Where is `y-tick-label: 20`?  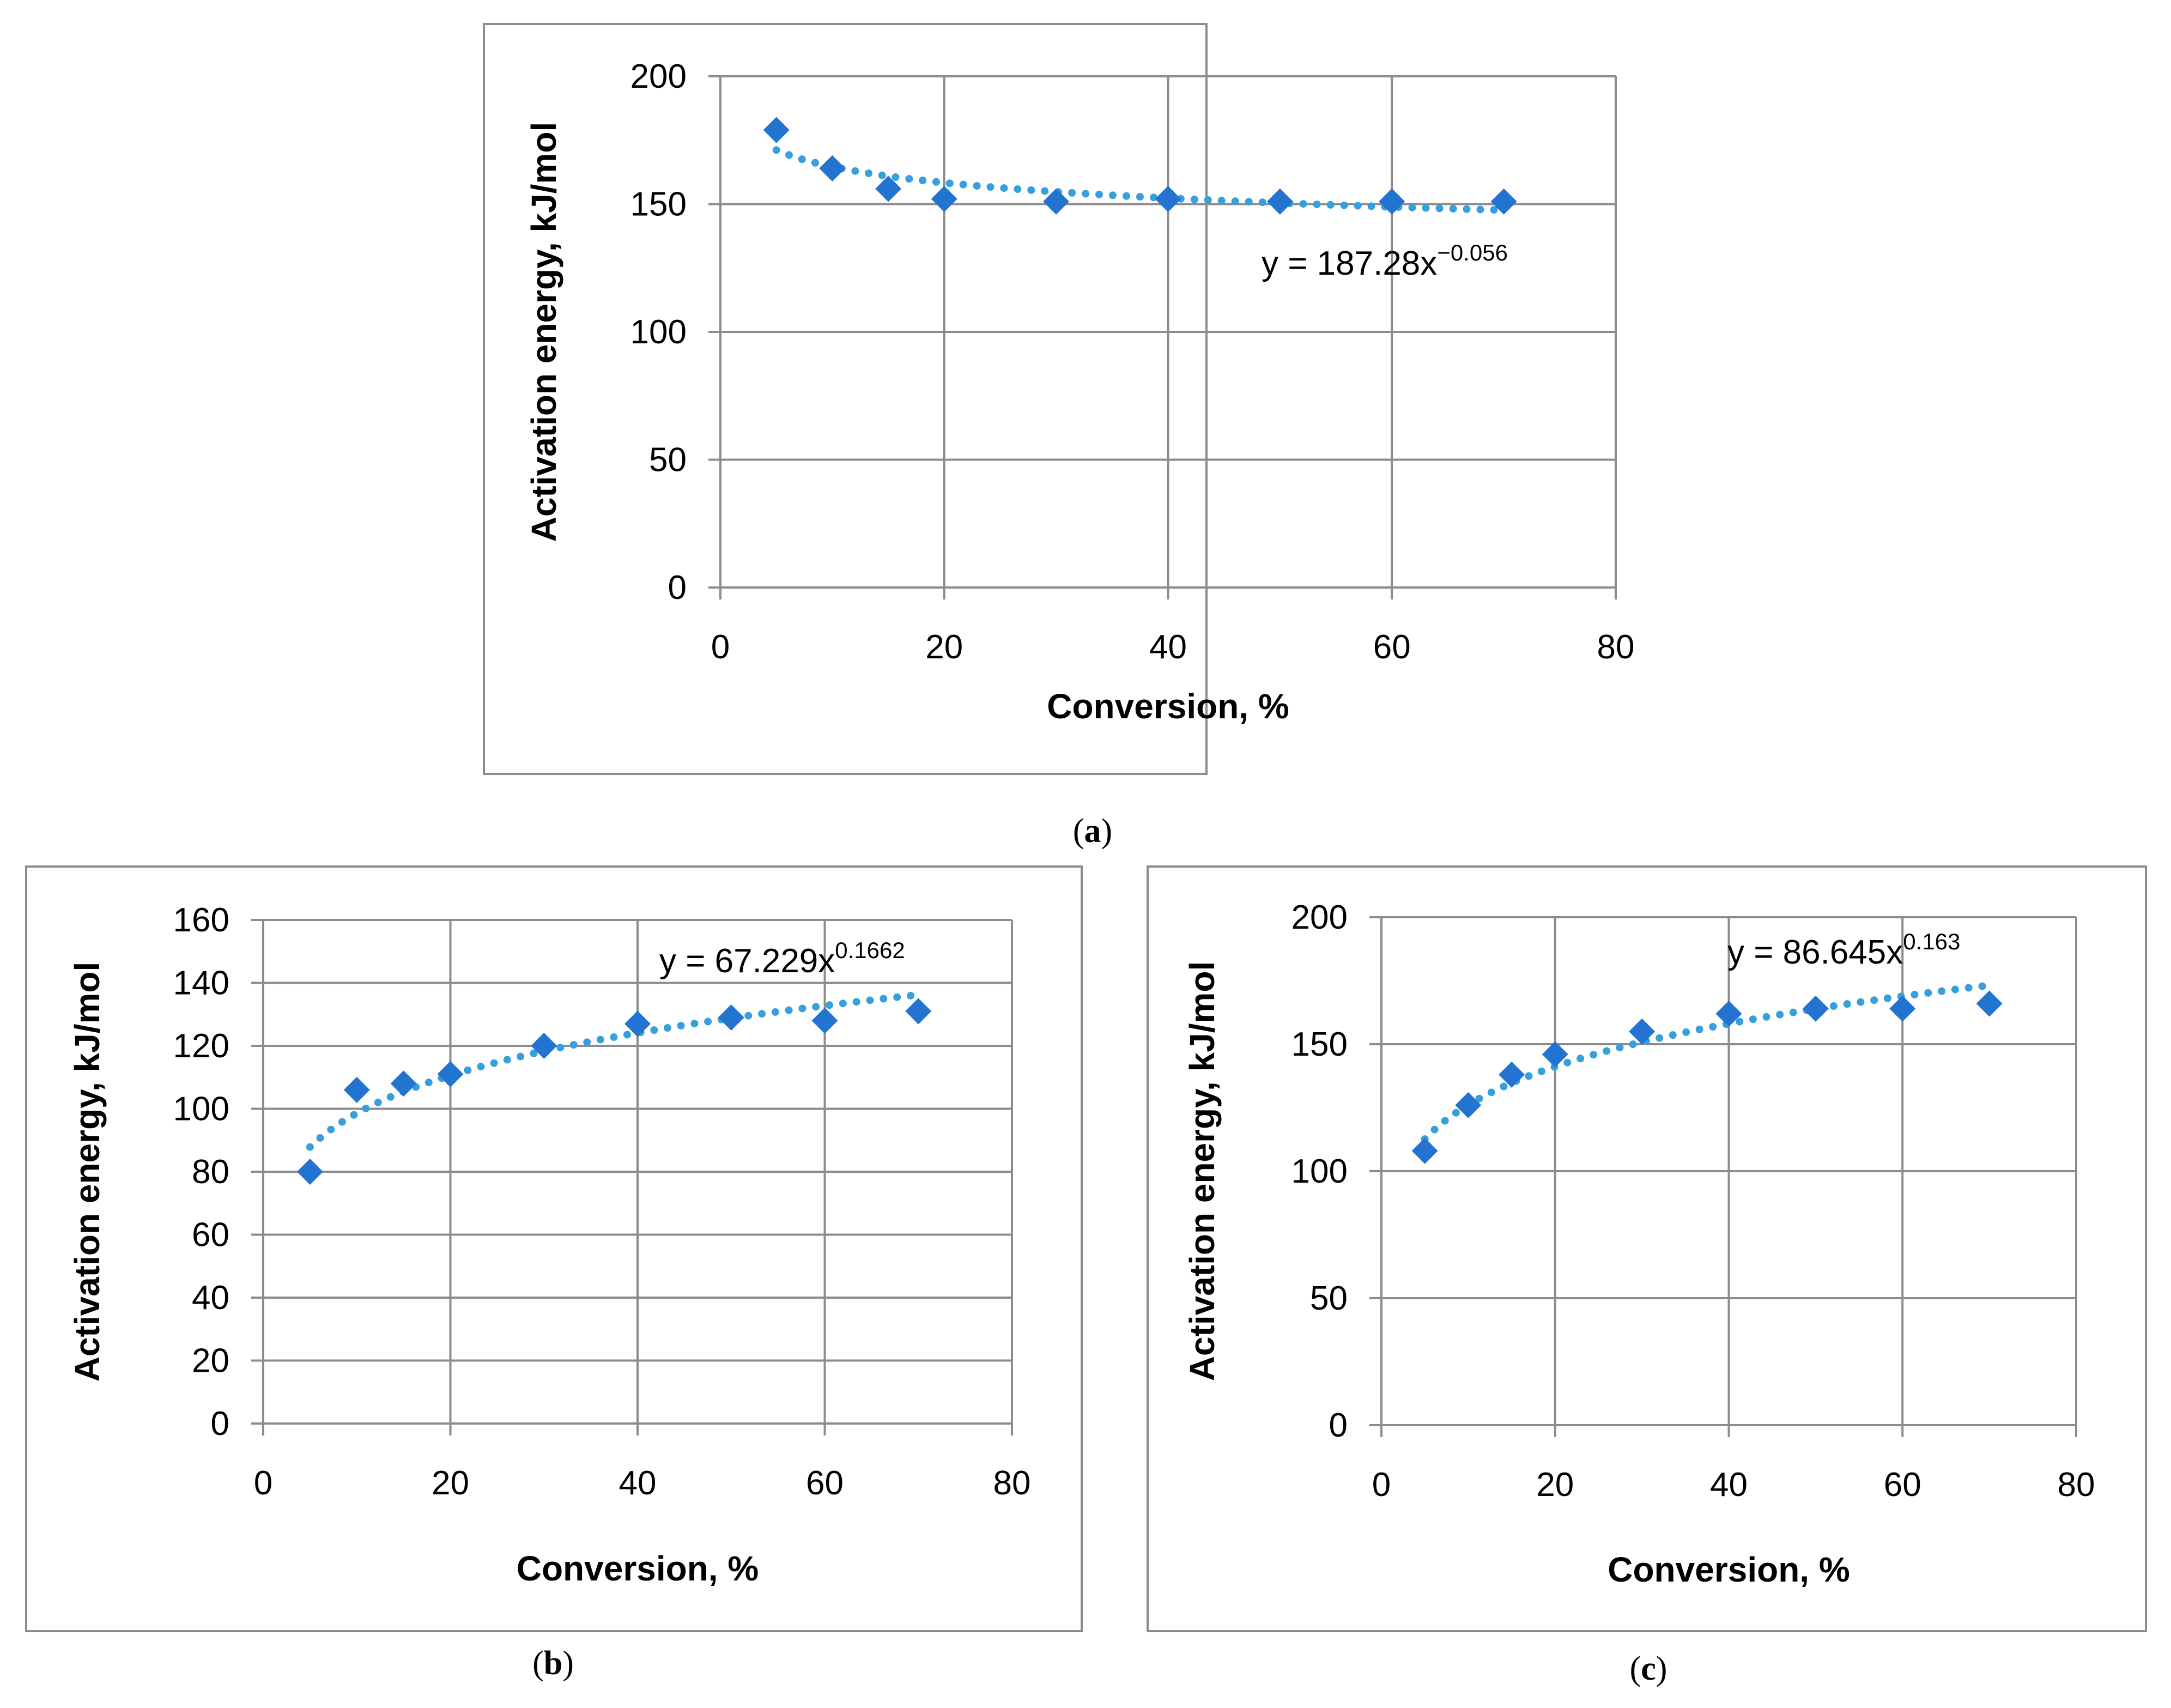 y-tick-label: 20 is located at coordinates (210, 1361).